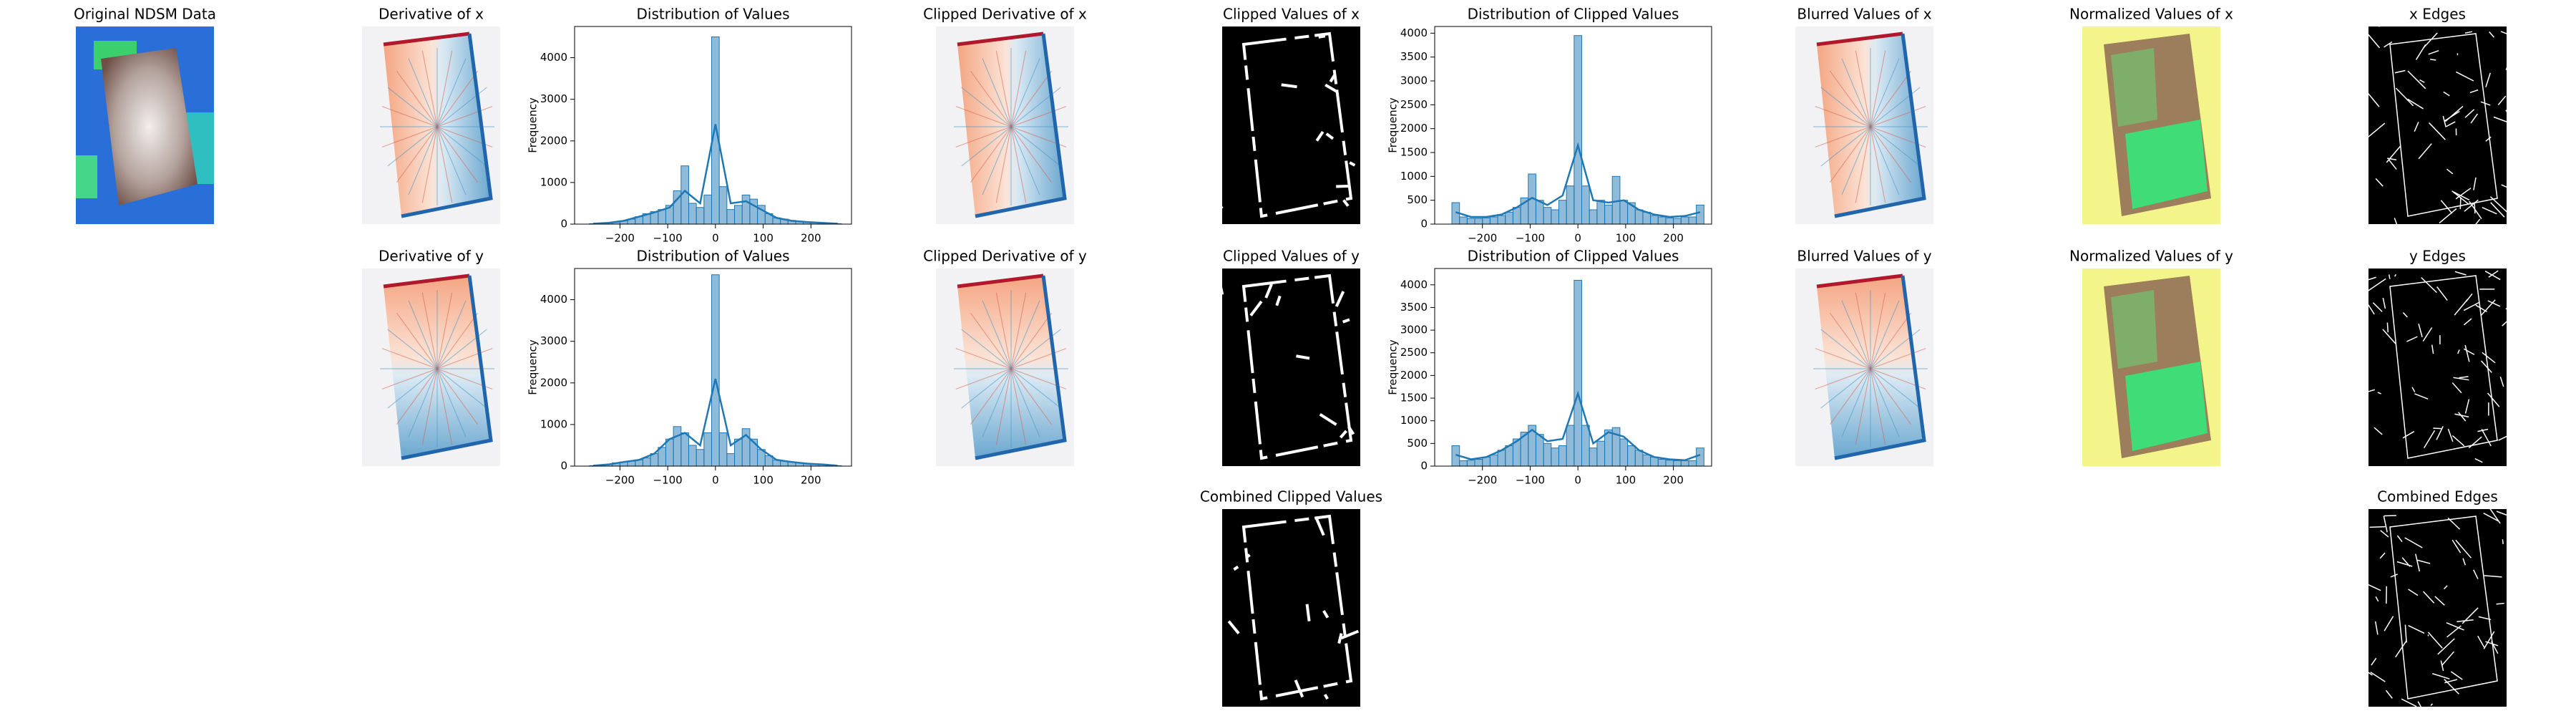 This screenshot has width=2576, height=716. Describe the element at coordinates (1626, 238) in the screenshot. I see `x-tick-label: 100` at that location.